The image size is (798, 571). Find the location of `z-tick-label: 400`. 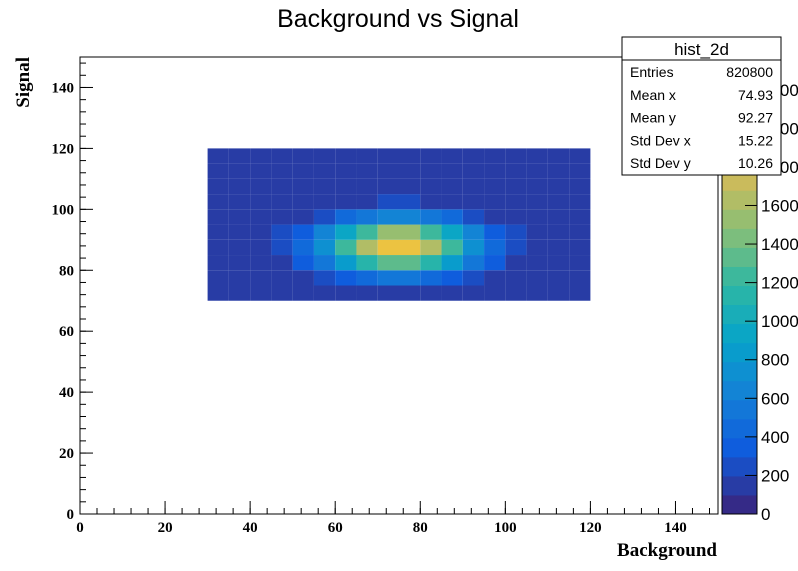

z-tick-label: 400 is located at coordinates (775, 437).